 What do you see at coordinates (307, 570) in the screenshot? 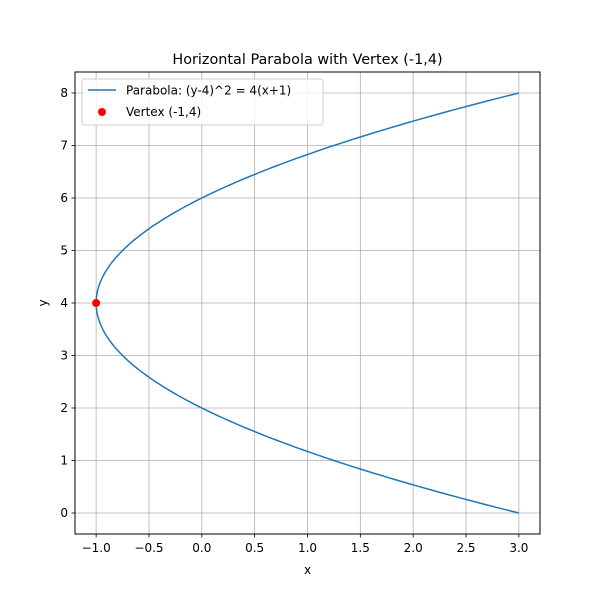
I see `x-axis-label: x` at bounding box center [307, 570].